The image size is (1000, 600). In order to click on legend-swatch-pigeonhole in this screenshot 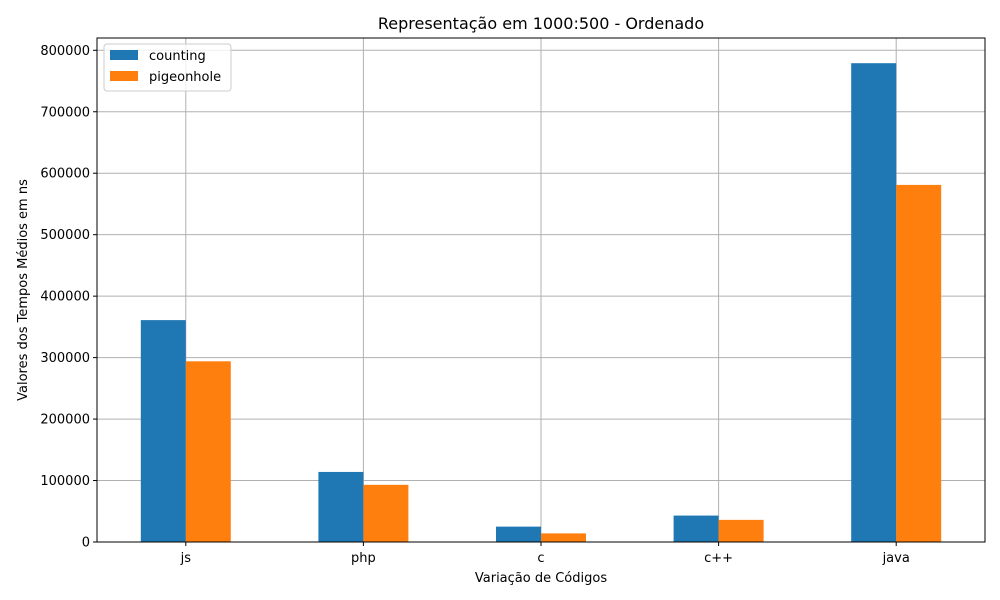, I will do `click(124, 76)`.